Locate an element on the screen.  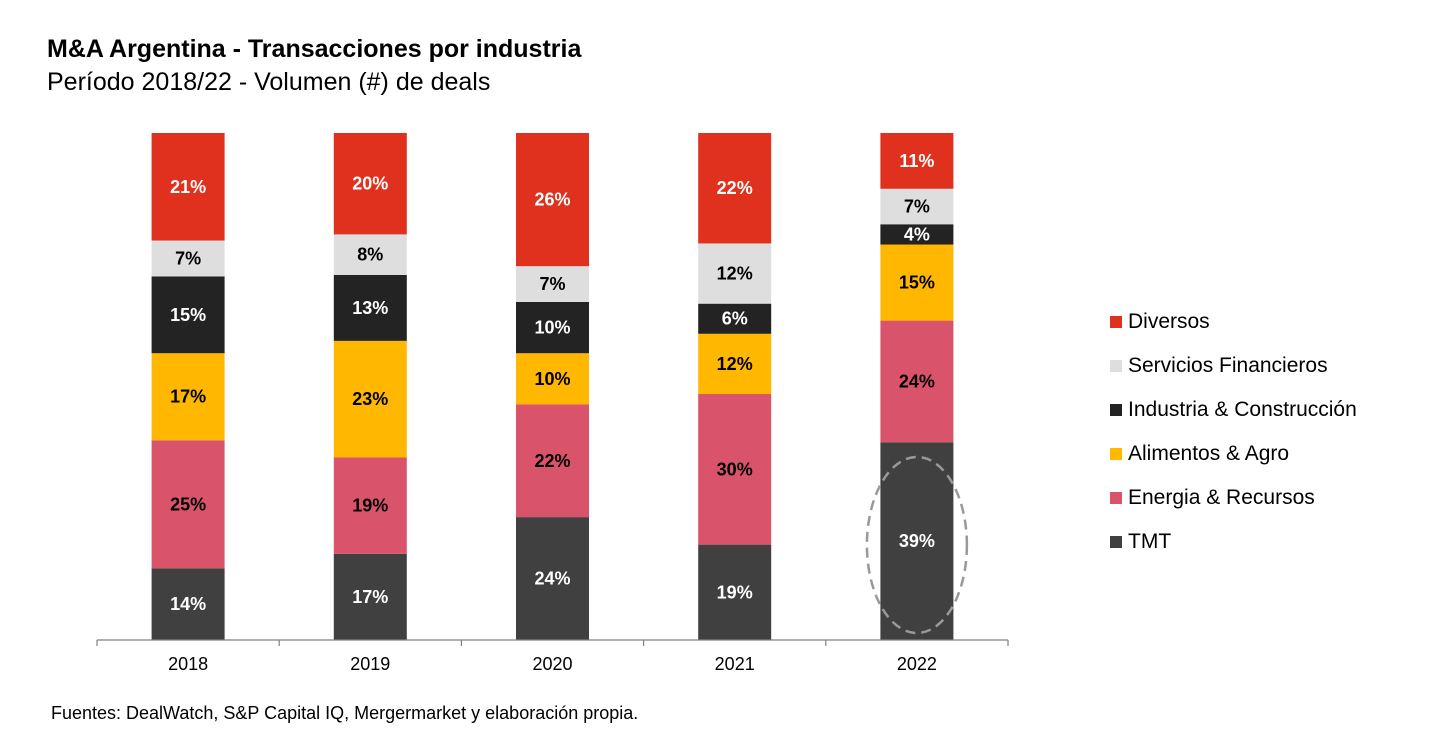
legend-item: Alimentos & Agro is located at coordinates (1233, 454).